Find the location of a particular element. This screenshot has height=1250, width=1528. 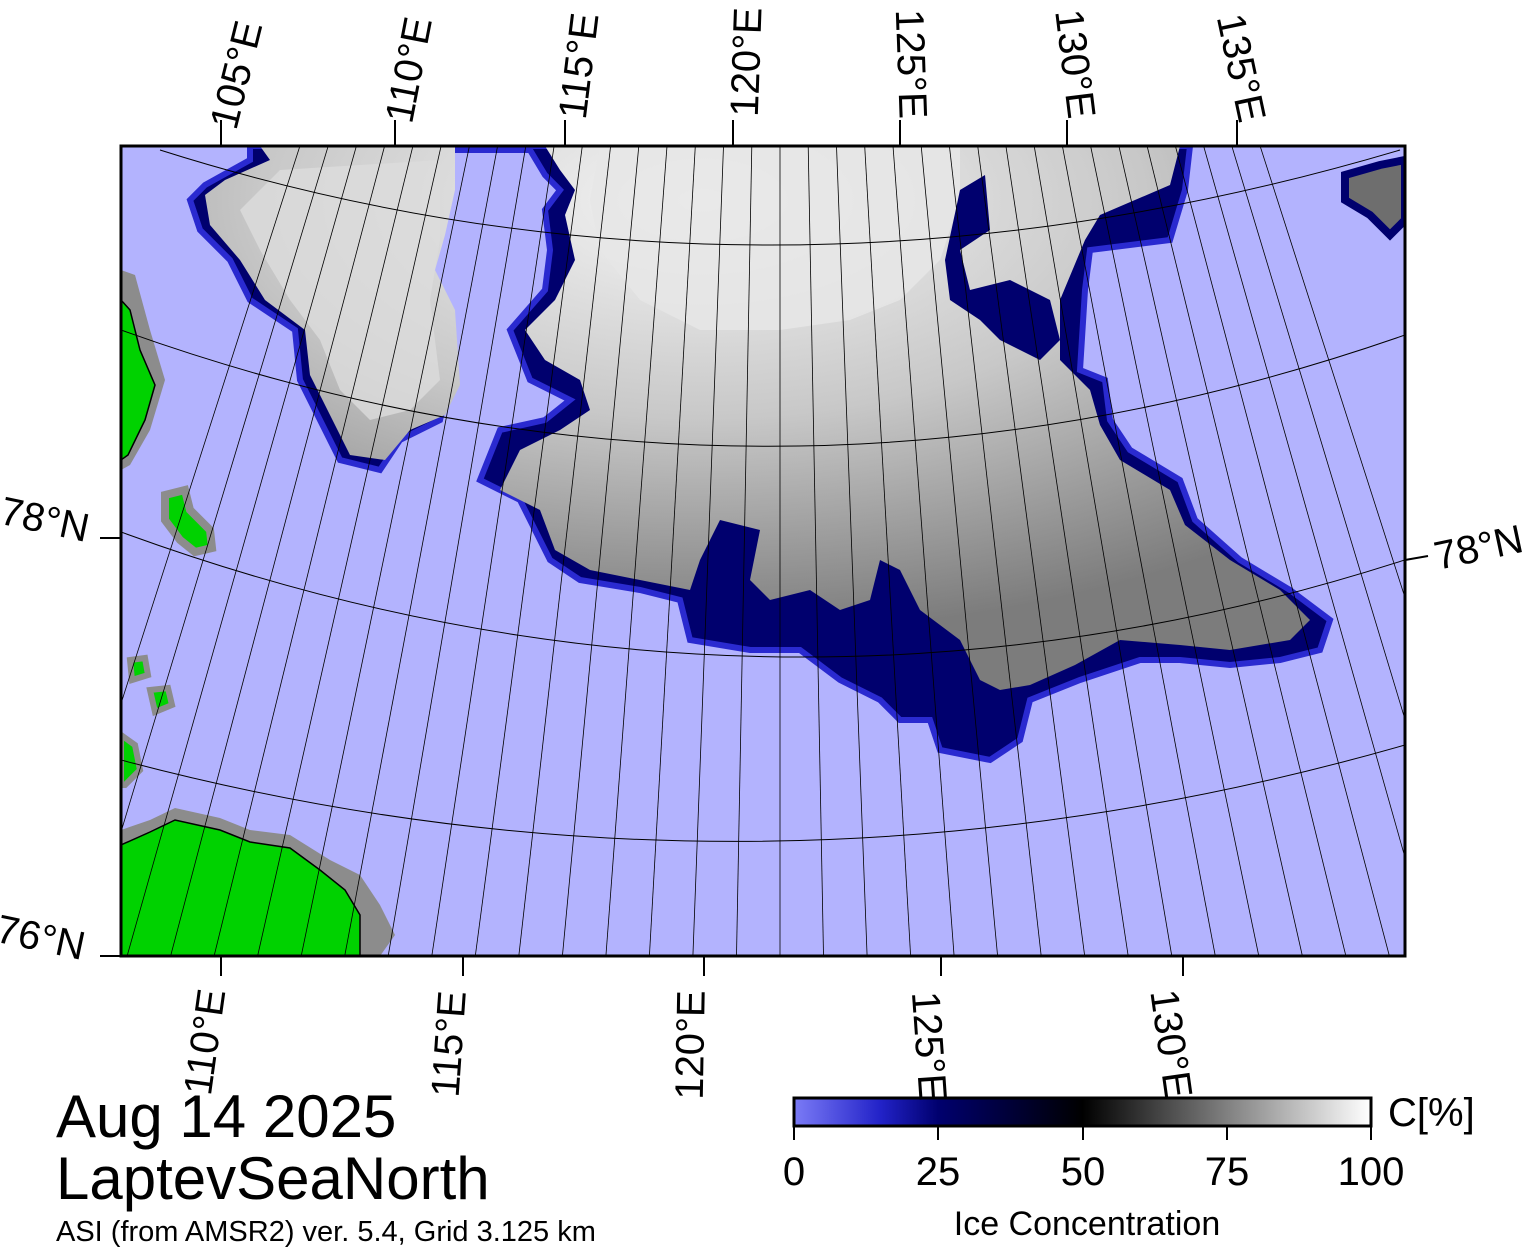

land-taymyr is located at coordinates (241, 887).